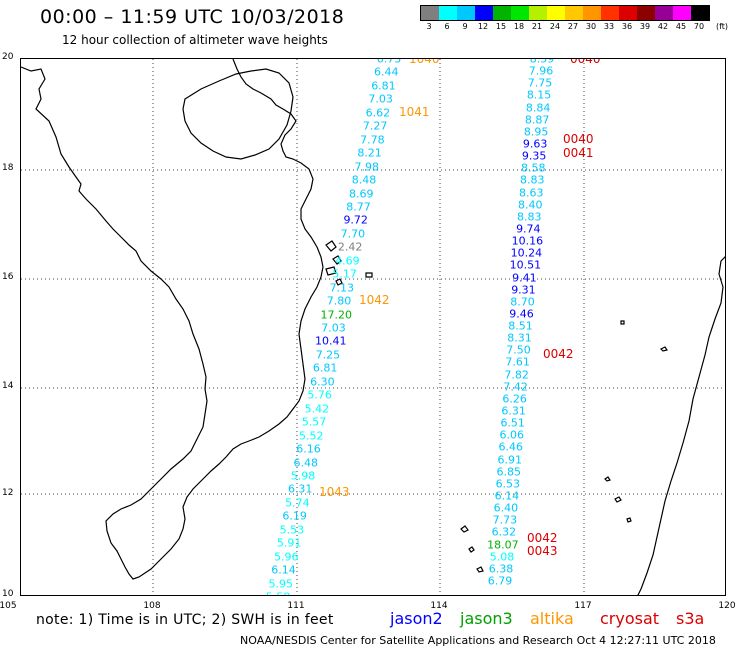 The width and height of the screenshot is (740, 650). What do you see at coordinates (578, 153) in the screenshot?
I see `pass-time-label: 0041` at bounding box center [578, 153].